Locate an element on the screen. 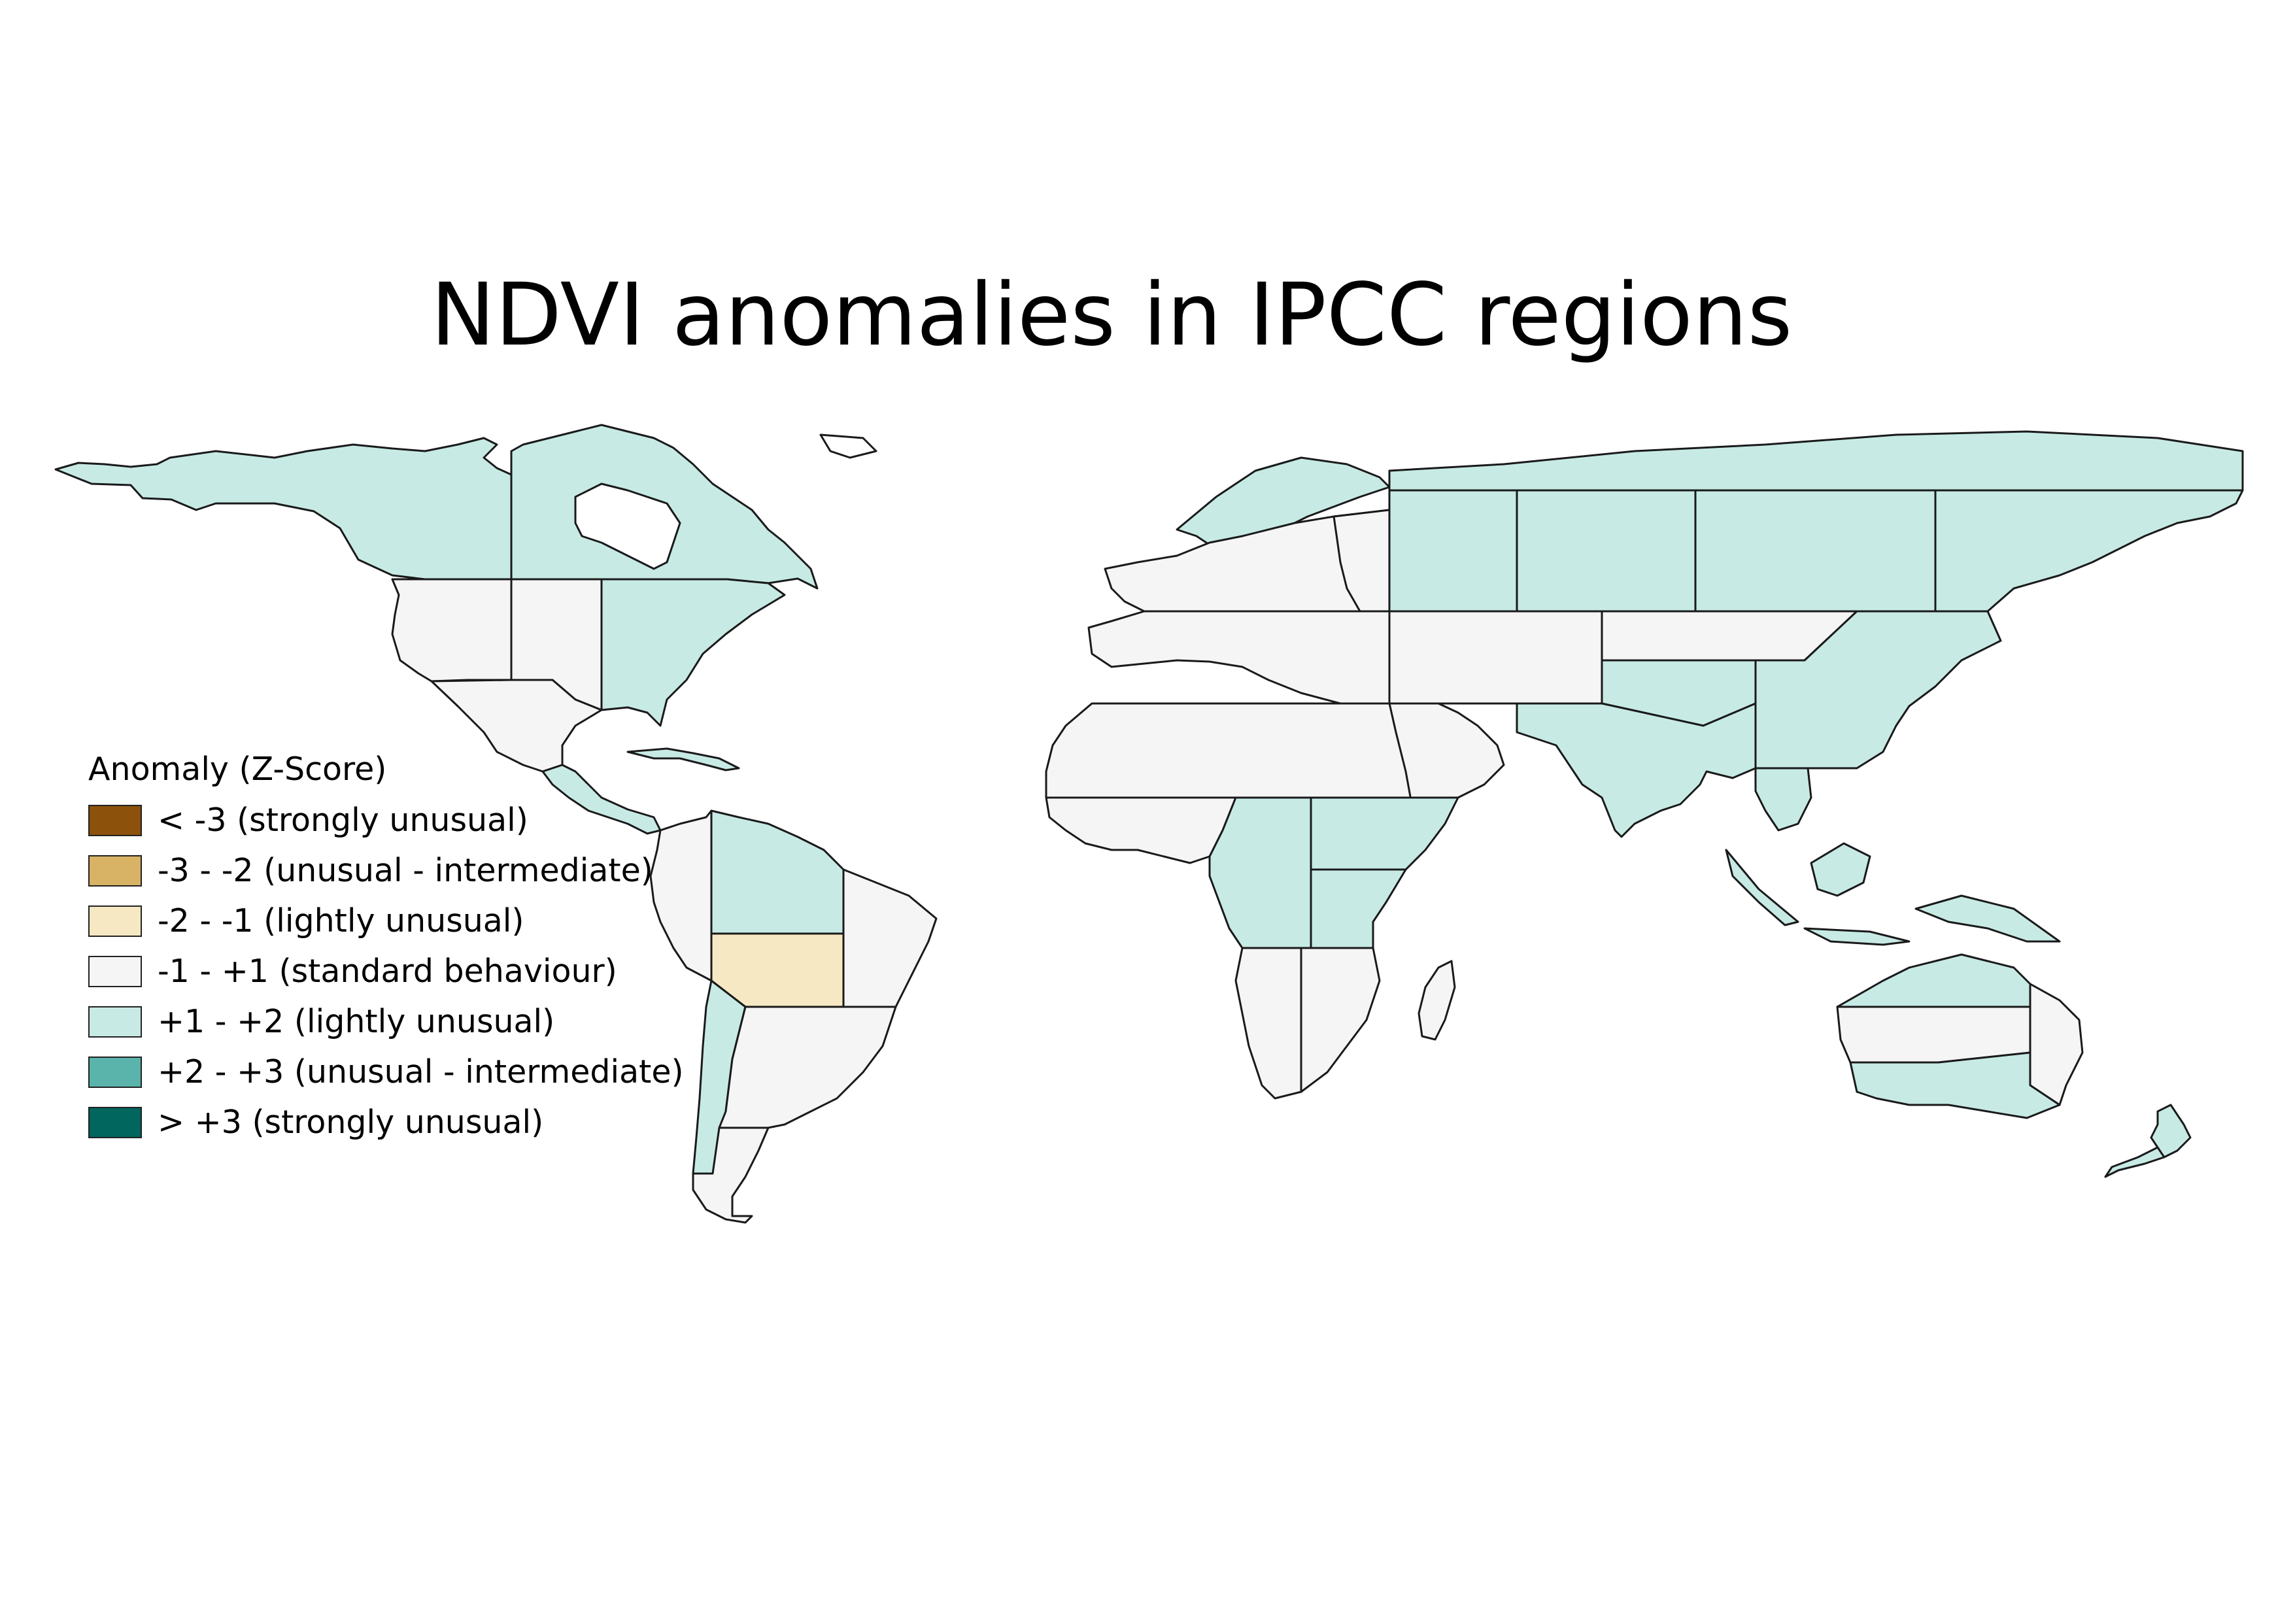 Image resolution: width=2293 pixels, height=1624 pixels. legend-title: Anomaly (Z-Score) is located at coordinates (237, 769).